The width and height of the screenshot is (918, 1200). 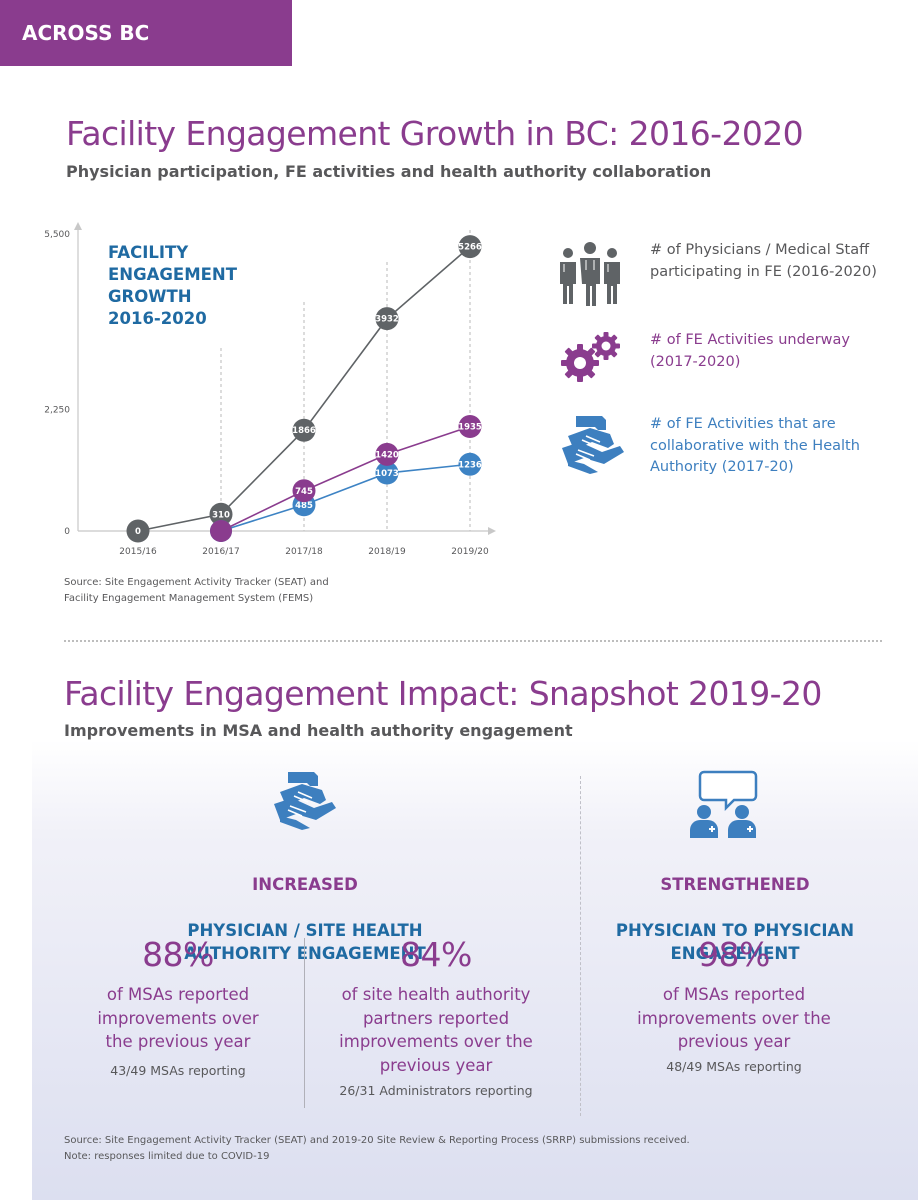 What do you see at coordinates (67, 532) in the screenshot?
I see `y-tick-label: 0` at bounding box center [67, 532].